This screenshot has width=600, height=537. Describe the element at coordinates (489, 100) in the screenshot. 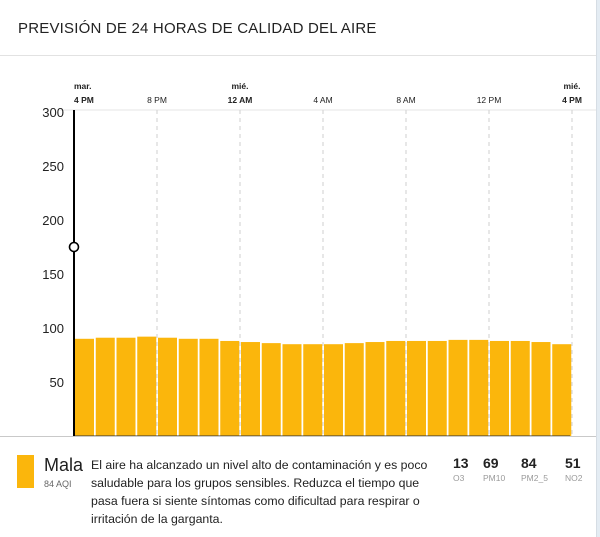

I see `x-tick-time-label: 12 PM` at that location.